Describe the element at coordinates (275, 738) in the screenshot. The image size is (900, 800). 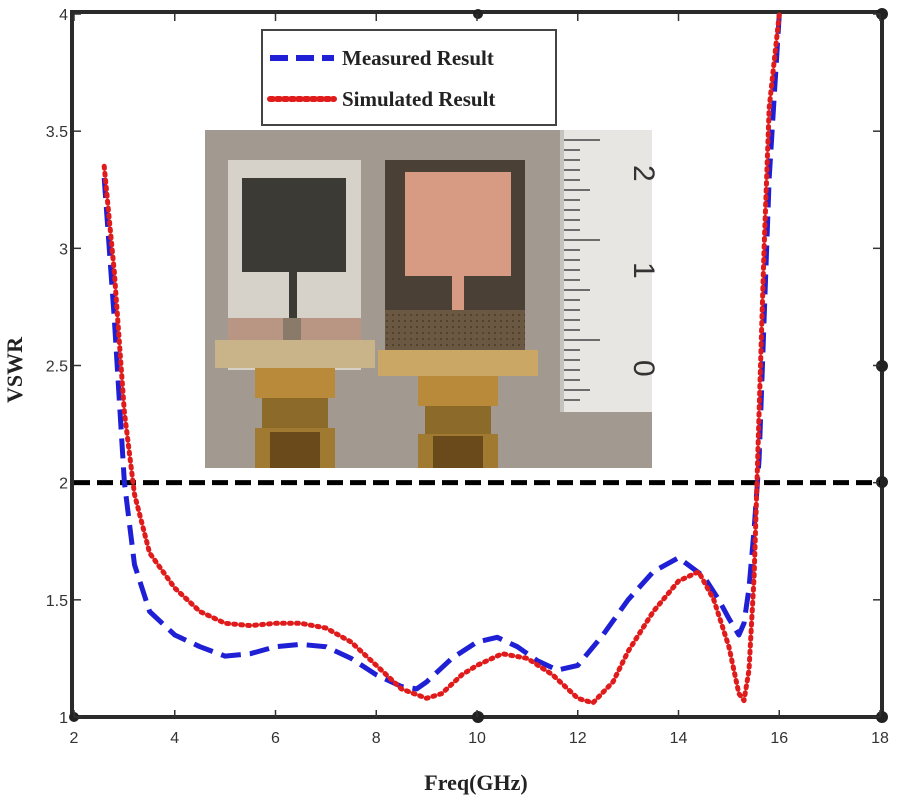
I see `x-tick-label: 6` at that location.